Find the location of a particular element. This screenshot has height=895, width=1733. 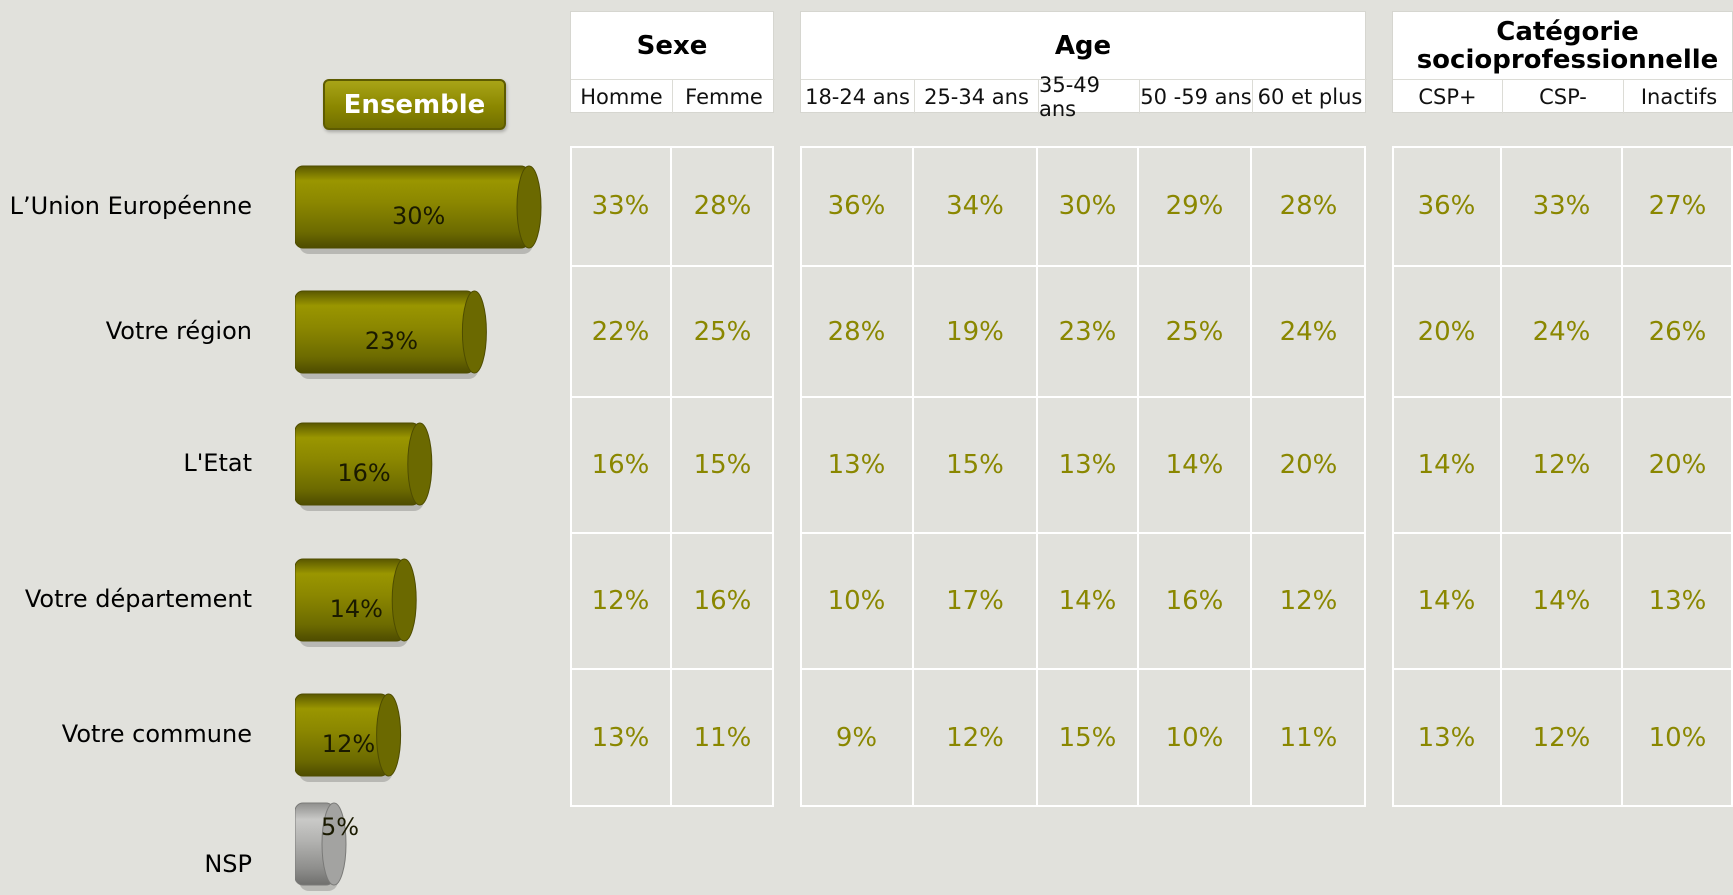

ensemble-value-label: 23% is located at coordinates (391, 341).